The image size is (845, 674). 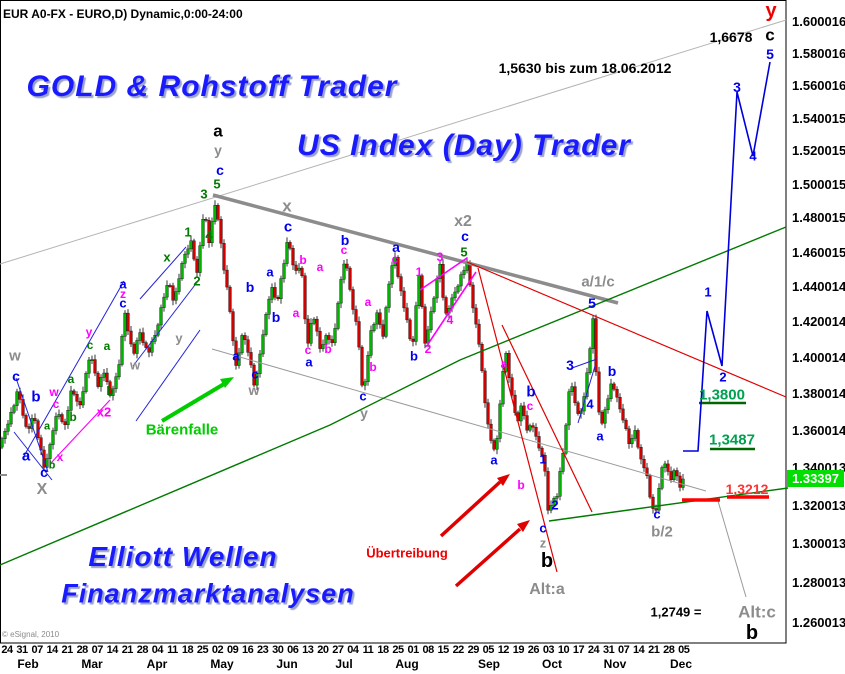 What do you see at coordinates (452, 308) in the screenshot?
I see `trendline-magenta-aug-lower` at bounding box center [452, 308].